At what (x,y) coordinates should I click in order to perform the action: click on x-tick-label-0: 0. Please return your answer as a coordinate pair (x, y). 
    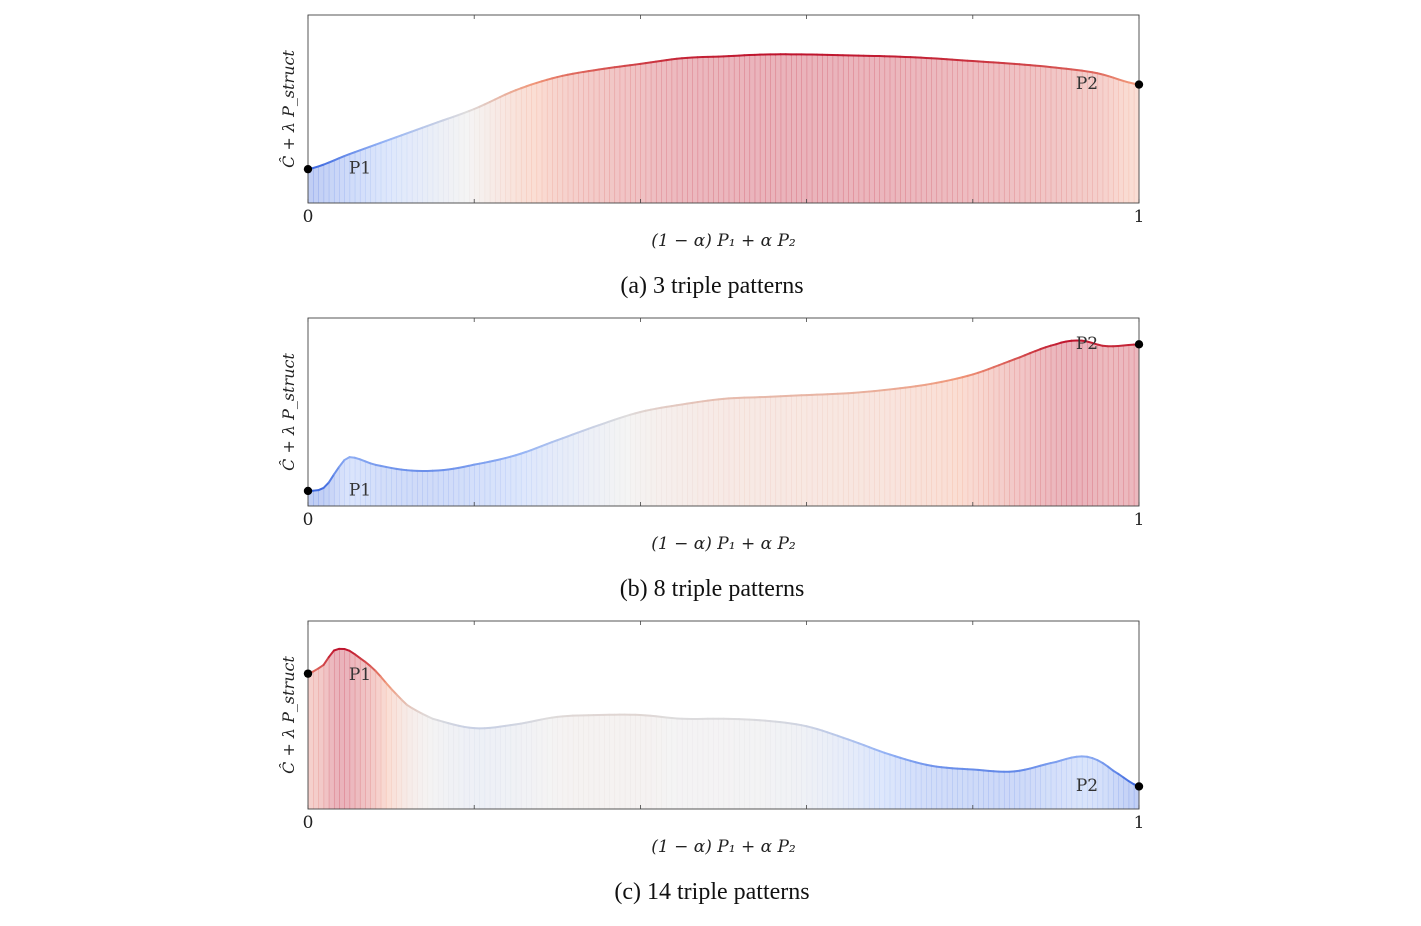
    Looking at the image, I should click on (308, 520).